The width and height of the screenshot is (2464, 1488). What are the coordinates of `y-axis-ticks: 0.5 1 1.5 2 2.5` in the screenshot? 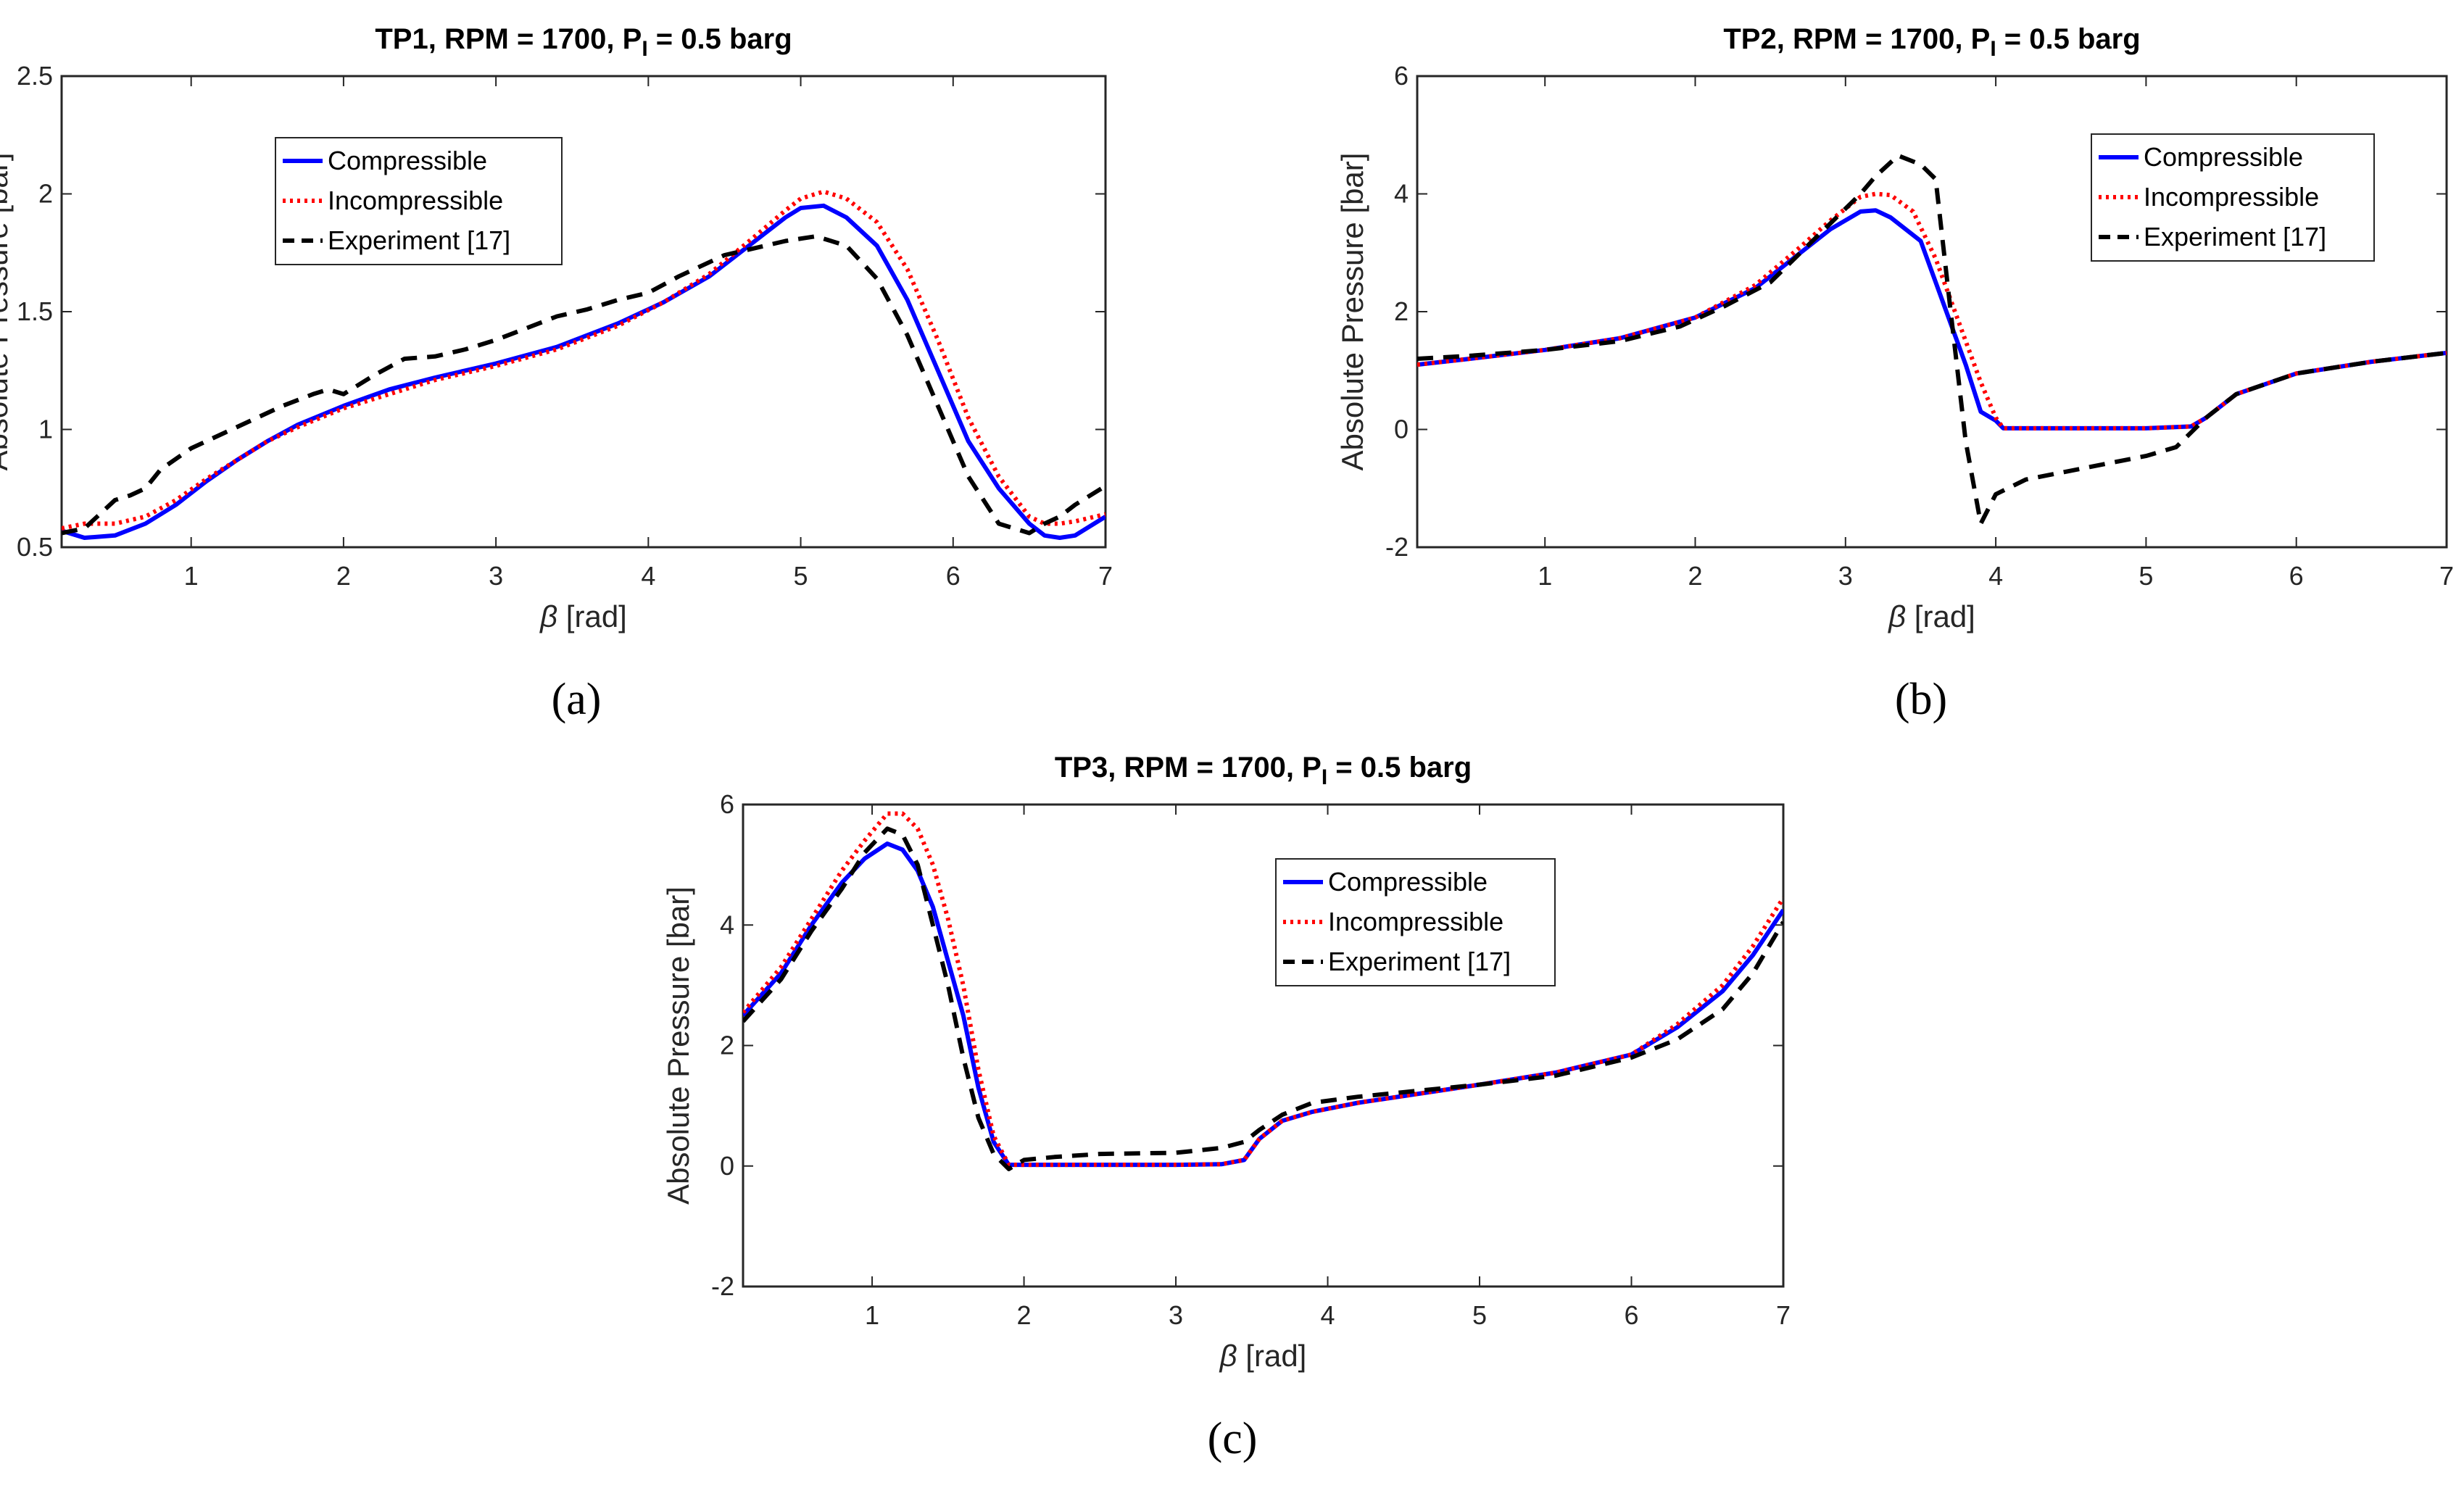 It's located at (561, 311).